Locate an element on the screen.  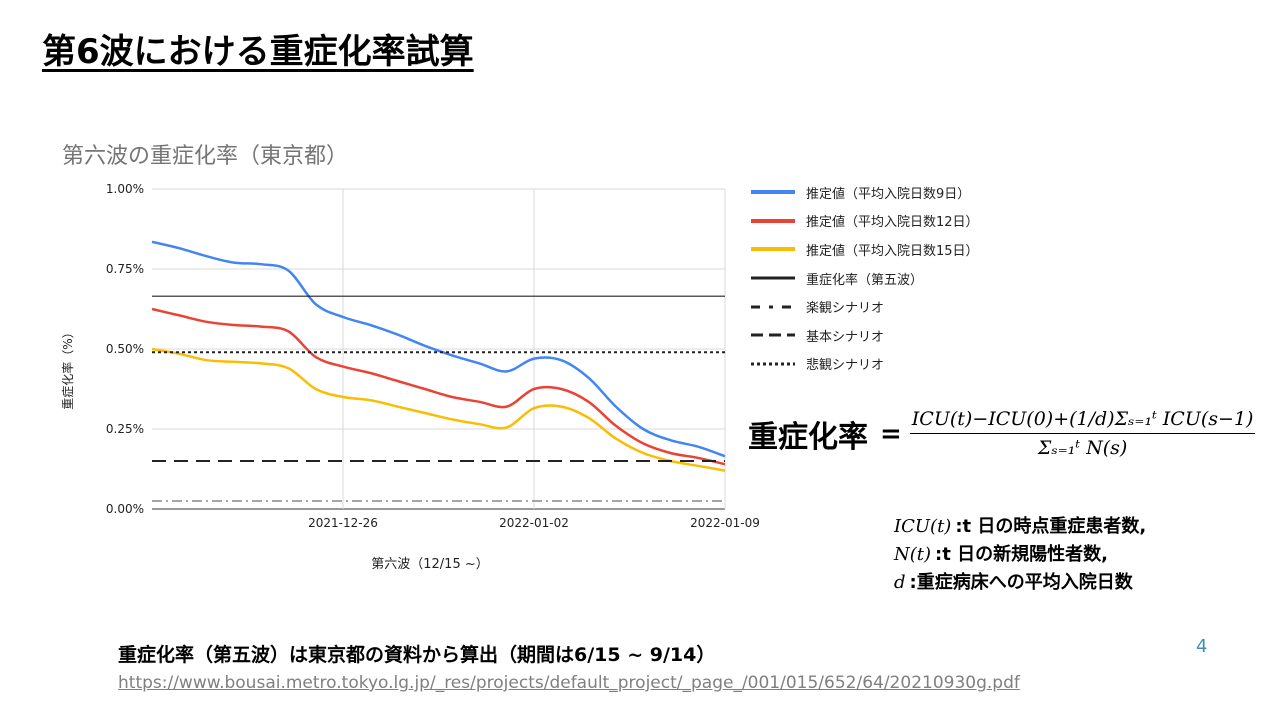
legend-label: 重症化率（第五波） is located at coordinates (865, 280).